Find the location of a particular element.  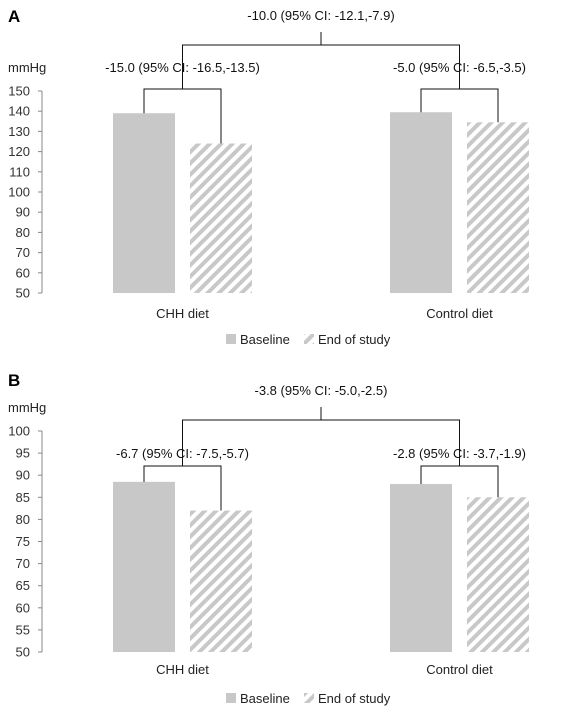

y-tick-label: 95 is located at coordinates (23, 453).